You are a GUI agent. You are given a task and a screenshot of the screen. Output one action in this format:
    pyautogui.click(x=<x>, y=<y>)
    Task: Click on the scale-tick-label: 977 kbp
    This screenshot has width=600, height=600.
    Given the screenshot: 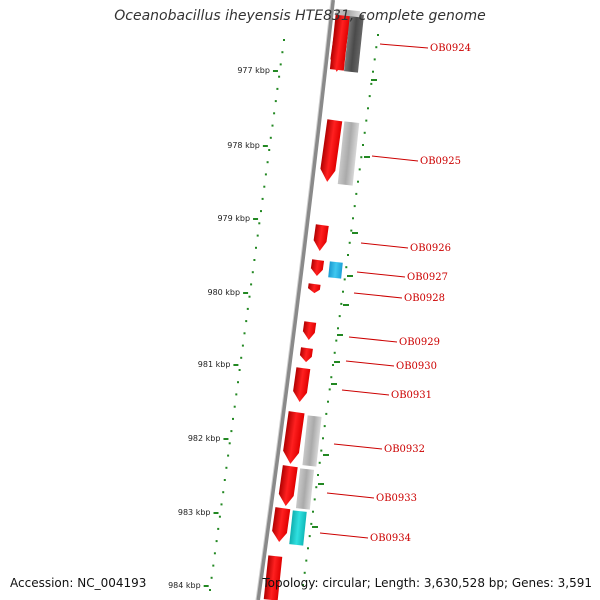 What is the action you would take?
    pyautogui.click(x=253, y=70)
    